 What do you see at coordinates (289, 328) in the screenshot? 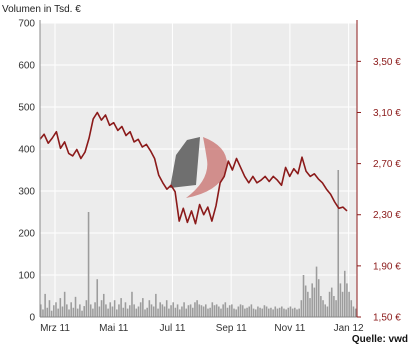
I see `x-axis-tick-label: Nov 11` at bounding box center [289, 328].